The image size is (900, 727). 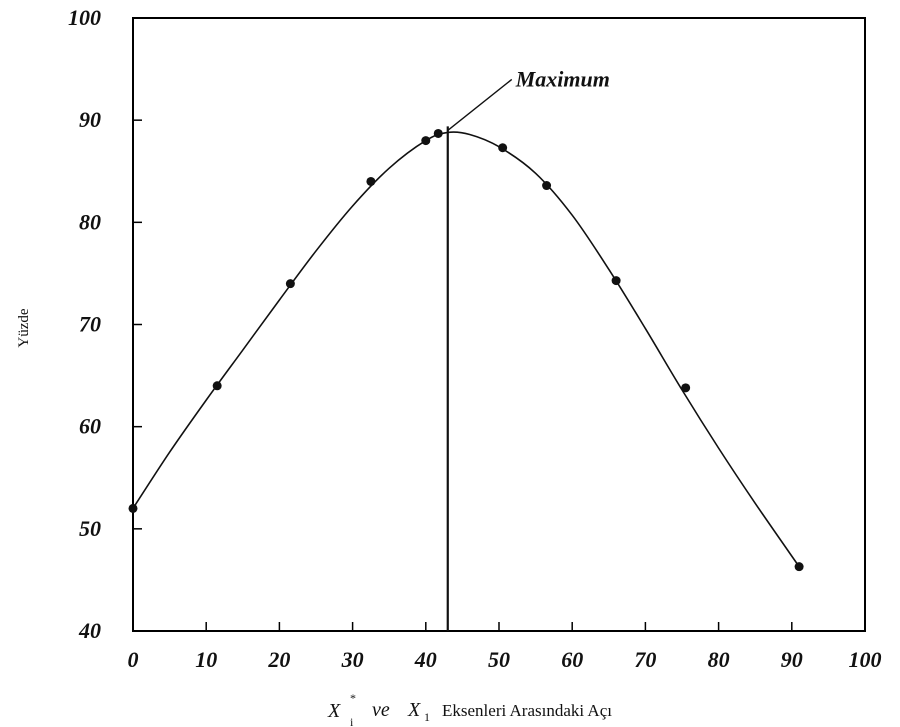 I want to click on y-tick-label: 60, so click(x=90, y=426).